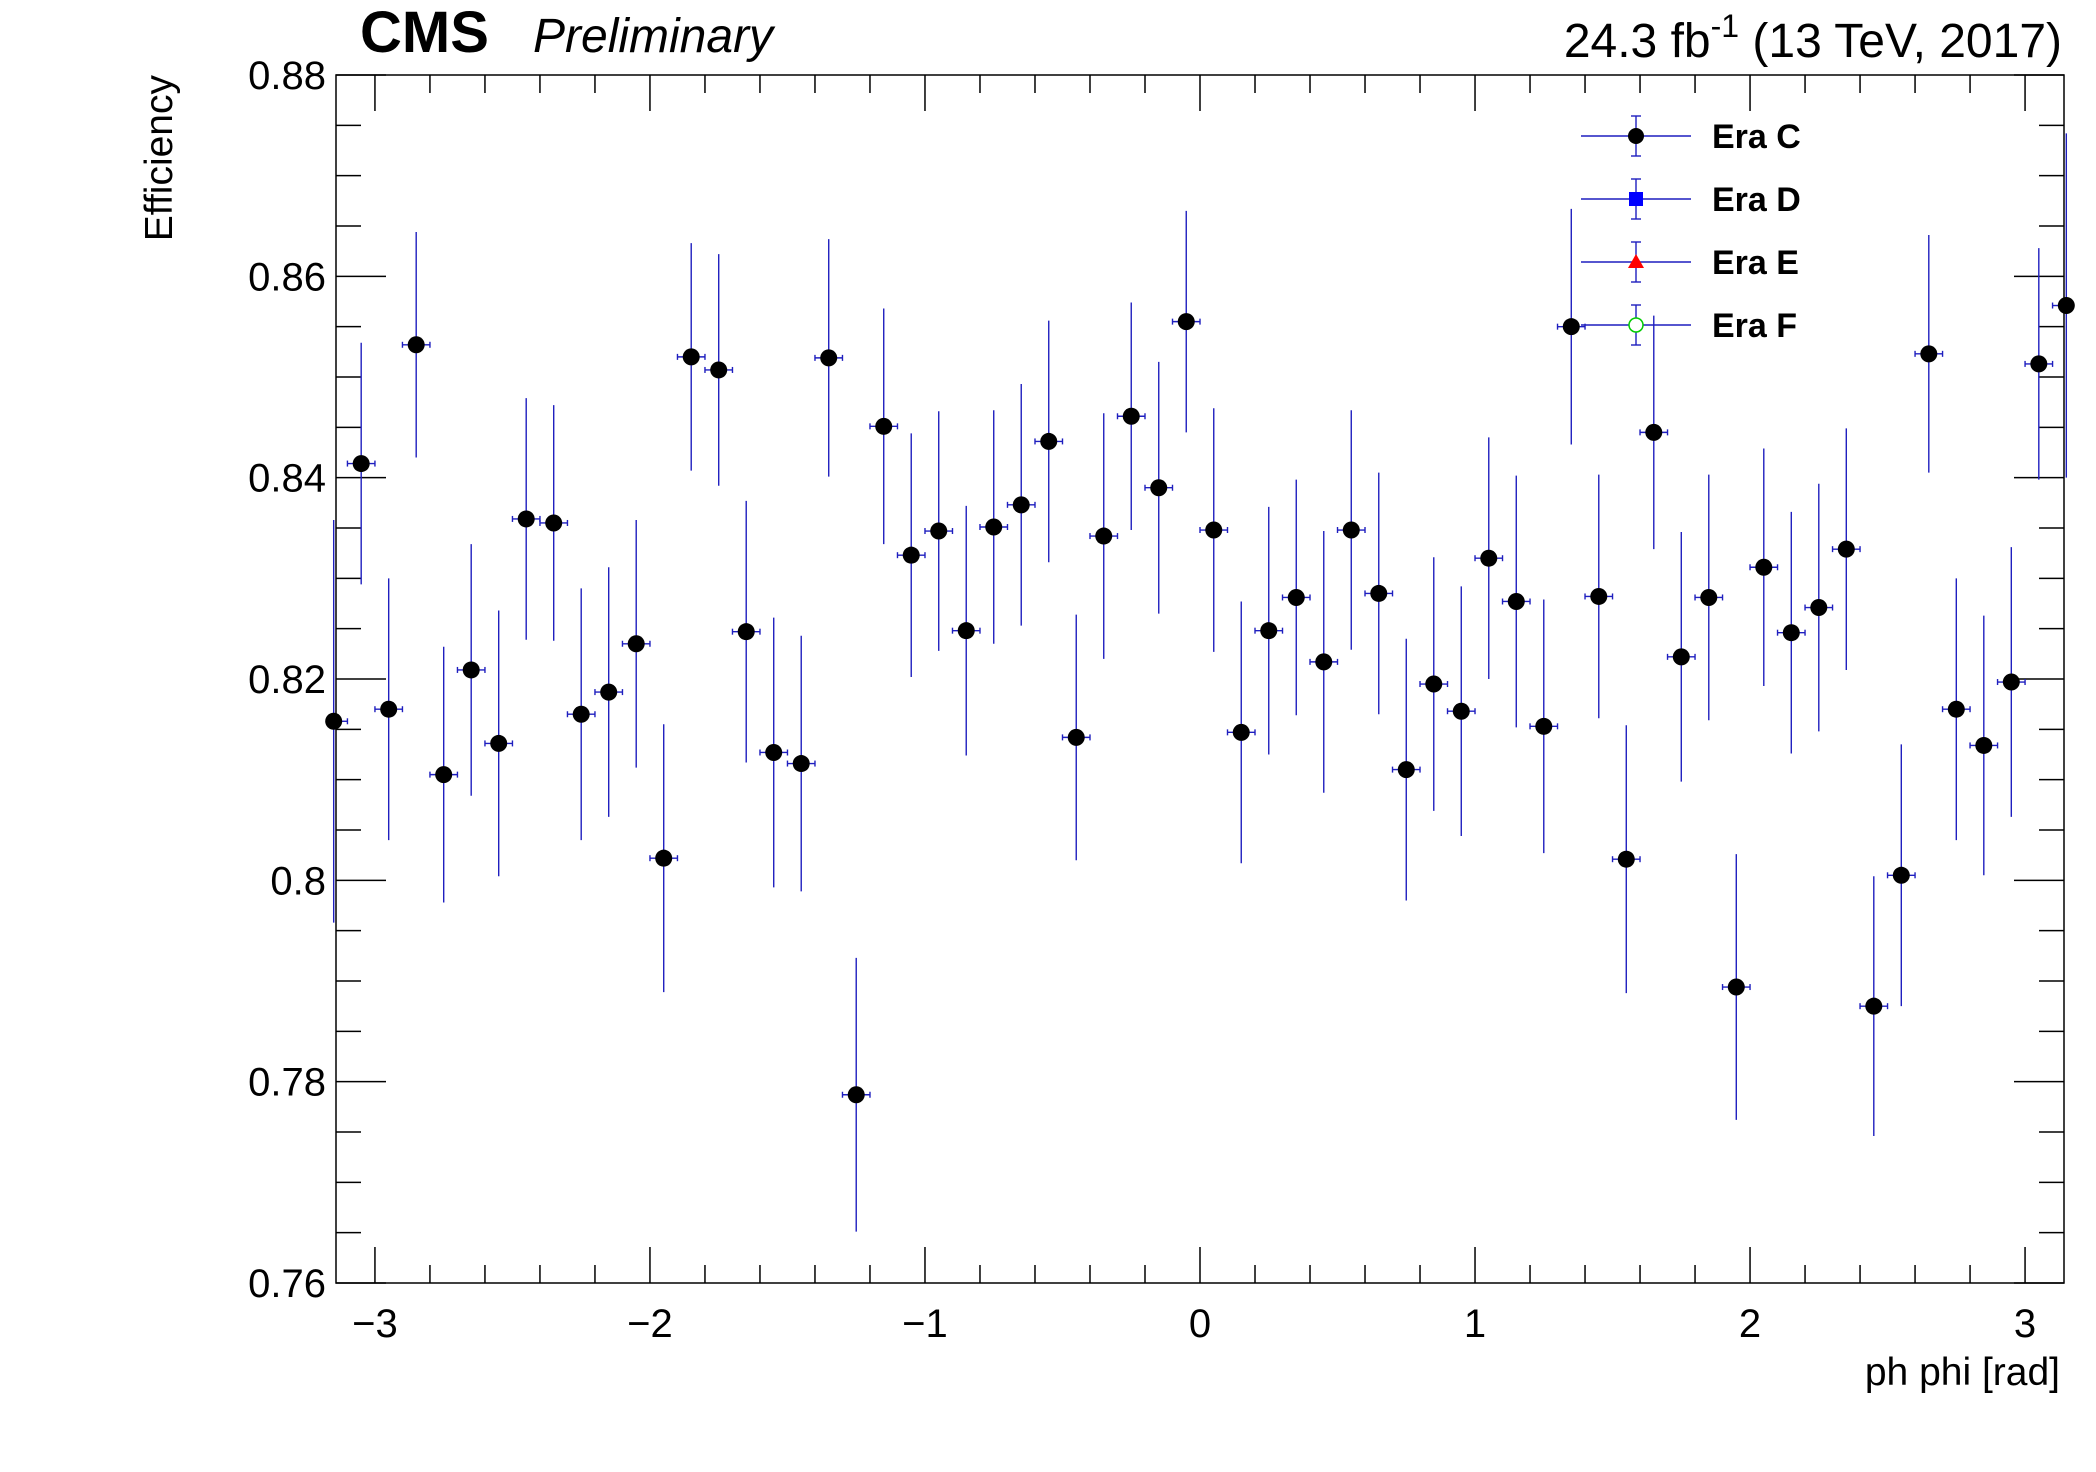  I want to click on legend-label: Era E, so click(1755, 263).